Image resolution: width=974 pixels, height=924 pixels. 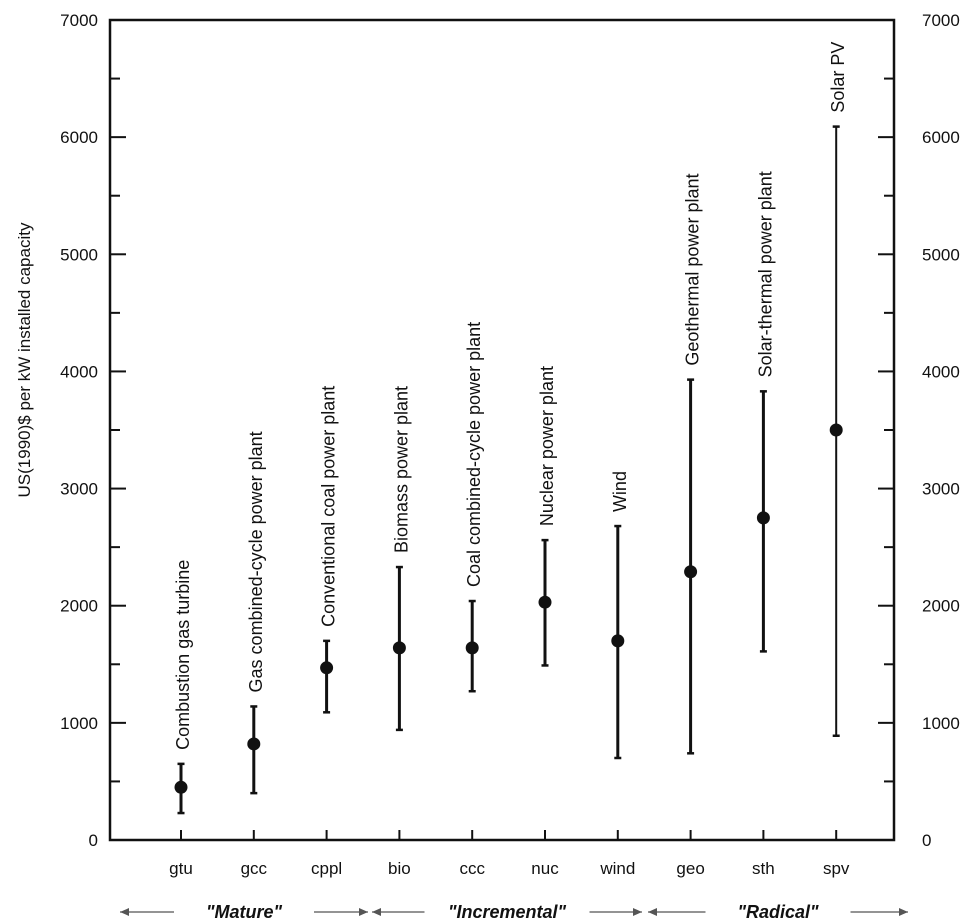 I want to click on x-tick-label: gtu, so click(x=181, y=868).